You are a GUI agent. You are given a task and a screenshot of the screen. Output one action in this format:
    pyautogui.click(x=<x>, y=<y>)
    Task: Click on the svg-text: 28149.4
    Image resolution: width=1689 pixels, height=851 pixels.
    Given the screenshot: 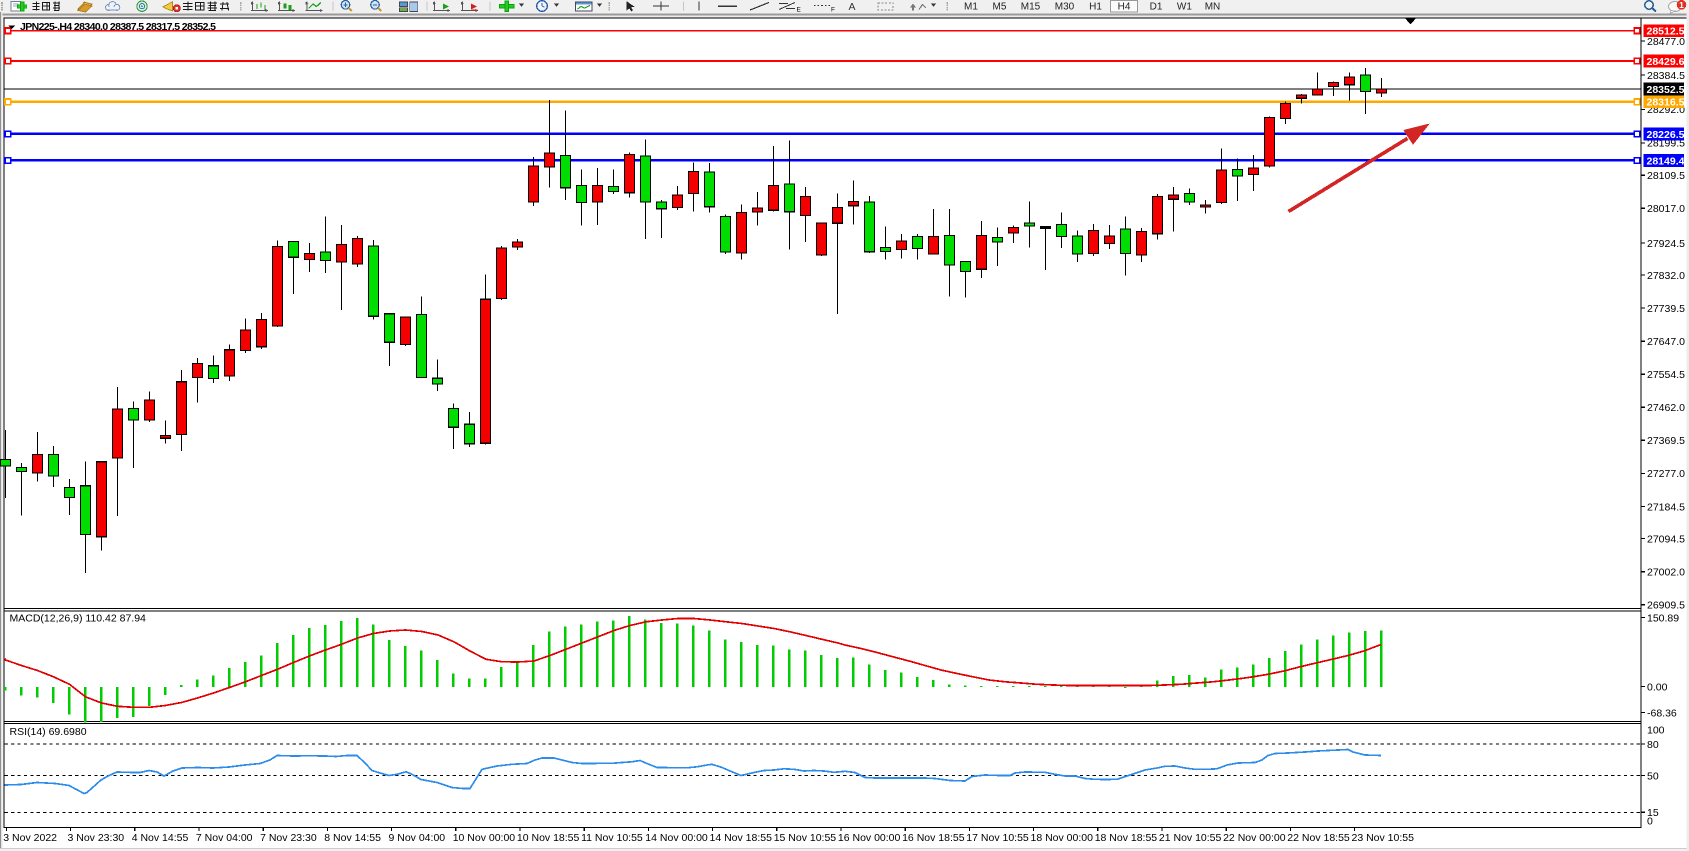 What is the action you would take?
    pyautogui.click(x=1666, y=161)
    